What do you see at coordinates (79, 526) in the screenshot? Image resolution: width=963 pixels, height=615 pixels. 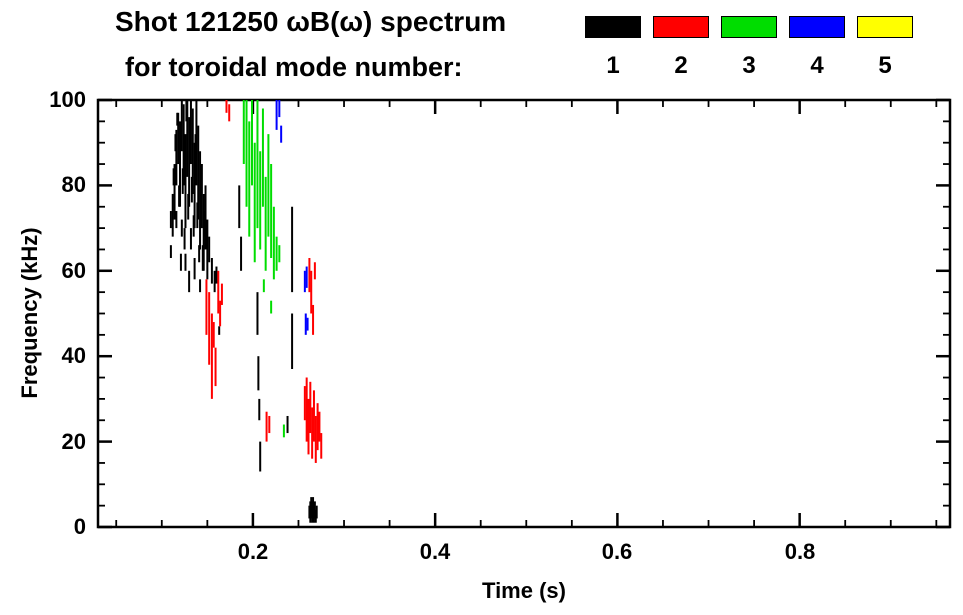 I see `y-tick-label-0: 0` at bounding box center [79, 526].